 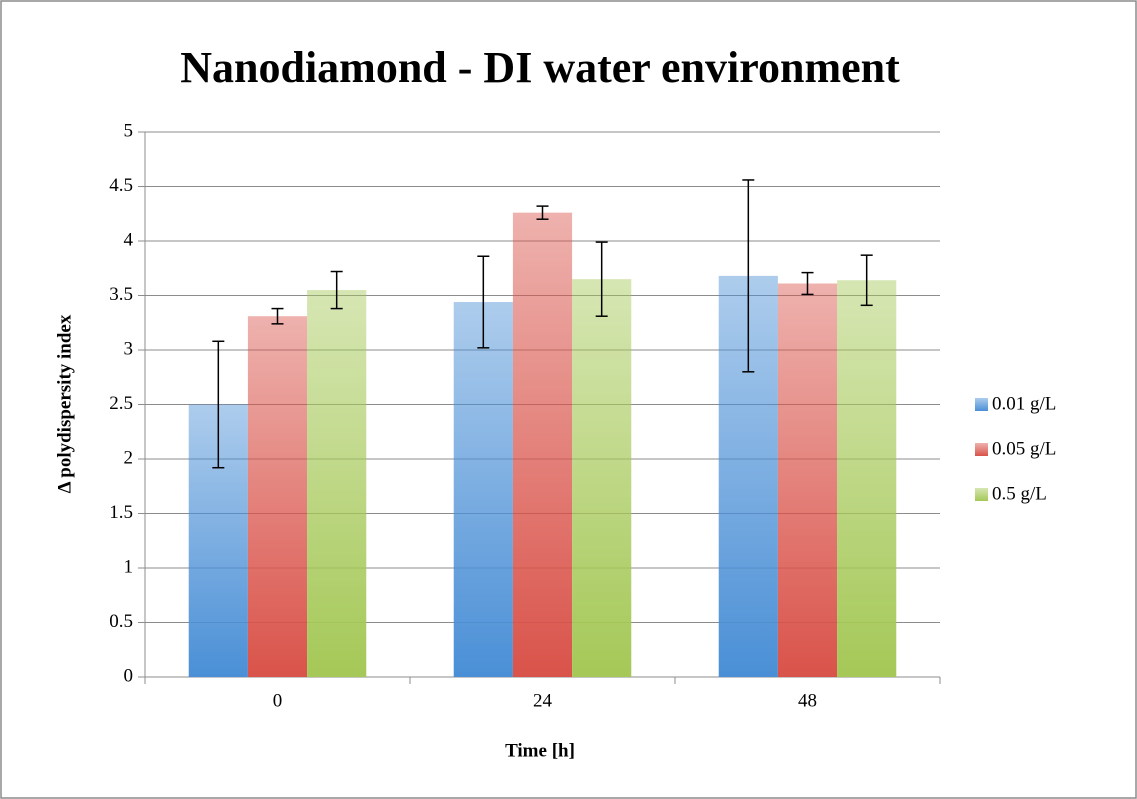 I want to click on x-tick-label: 24, so click(x=543, y=700).